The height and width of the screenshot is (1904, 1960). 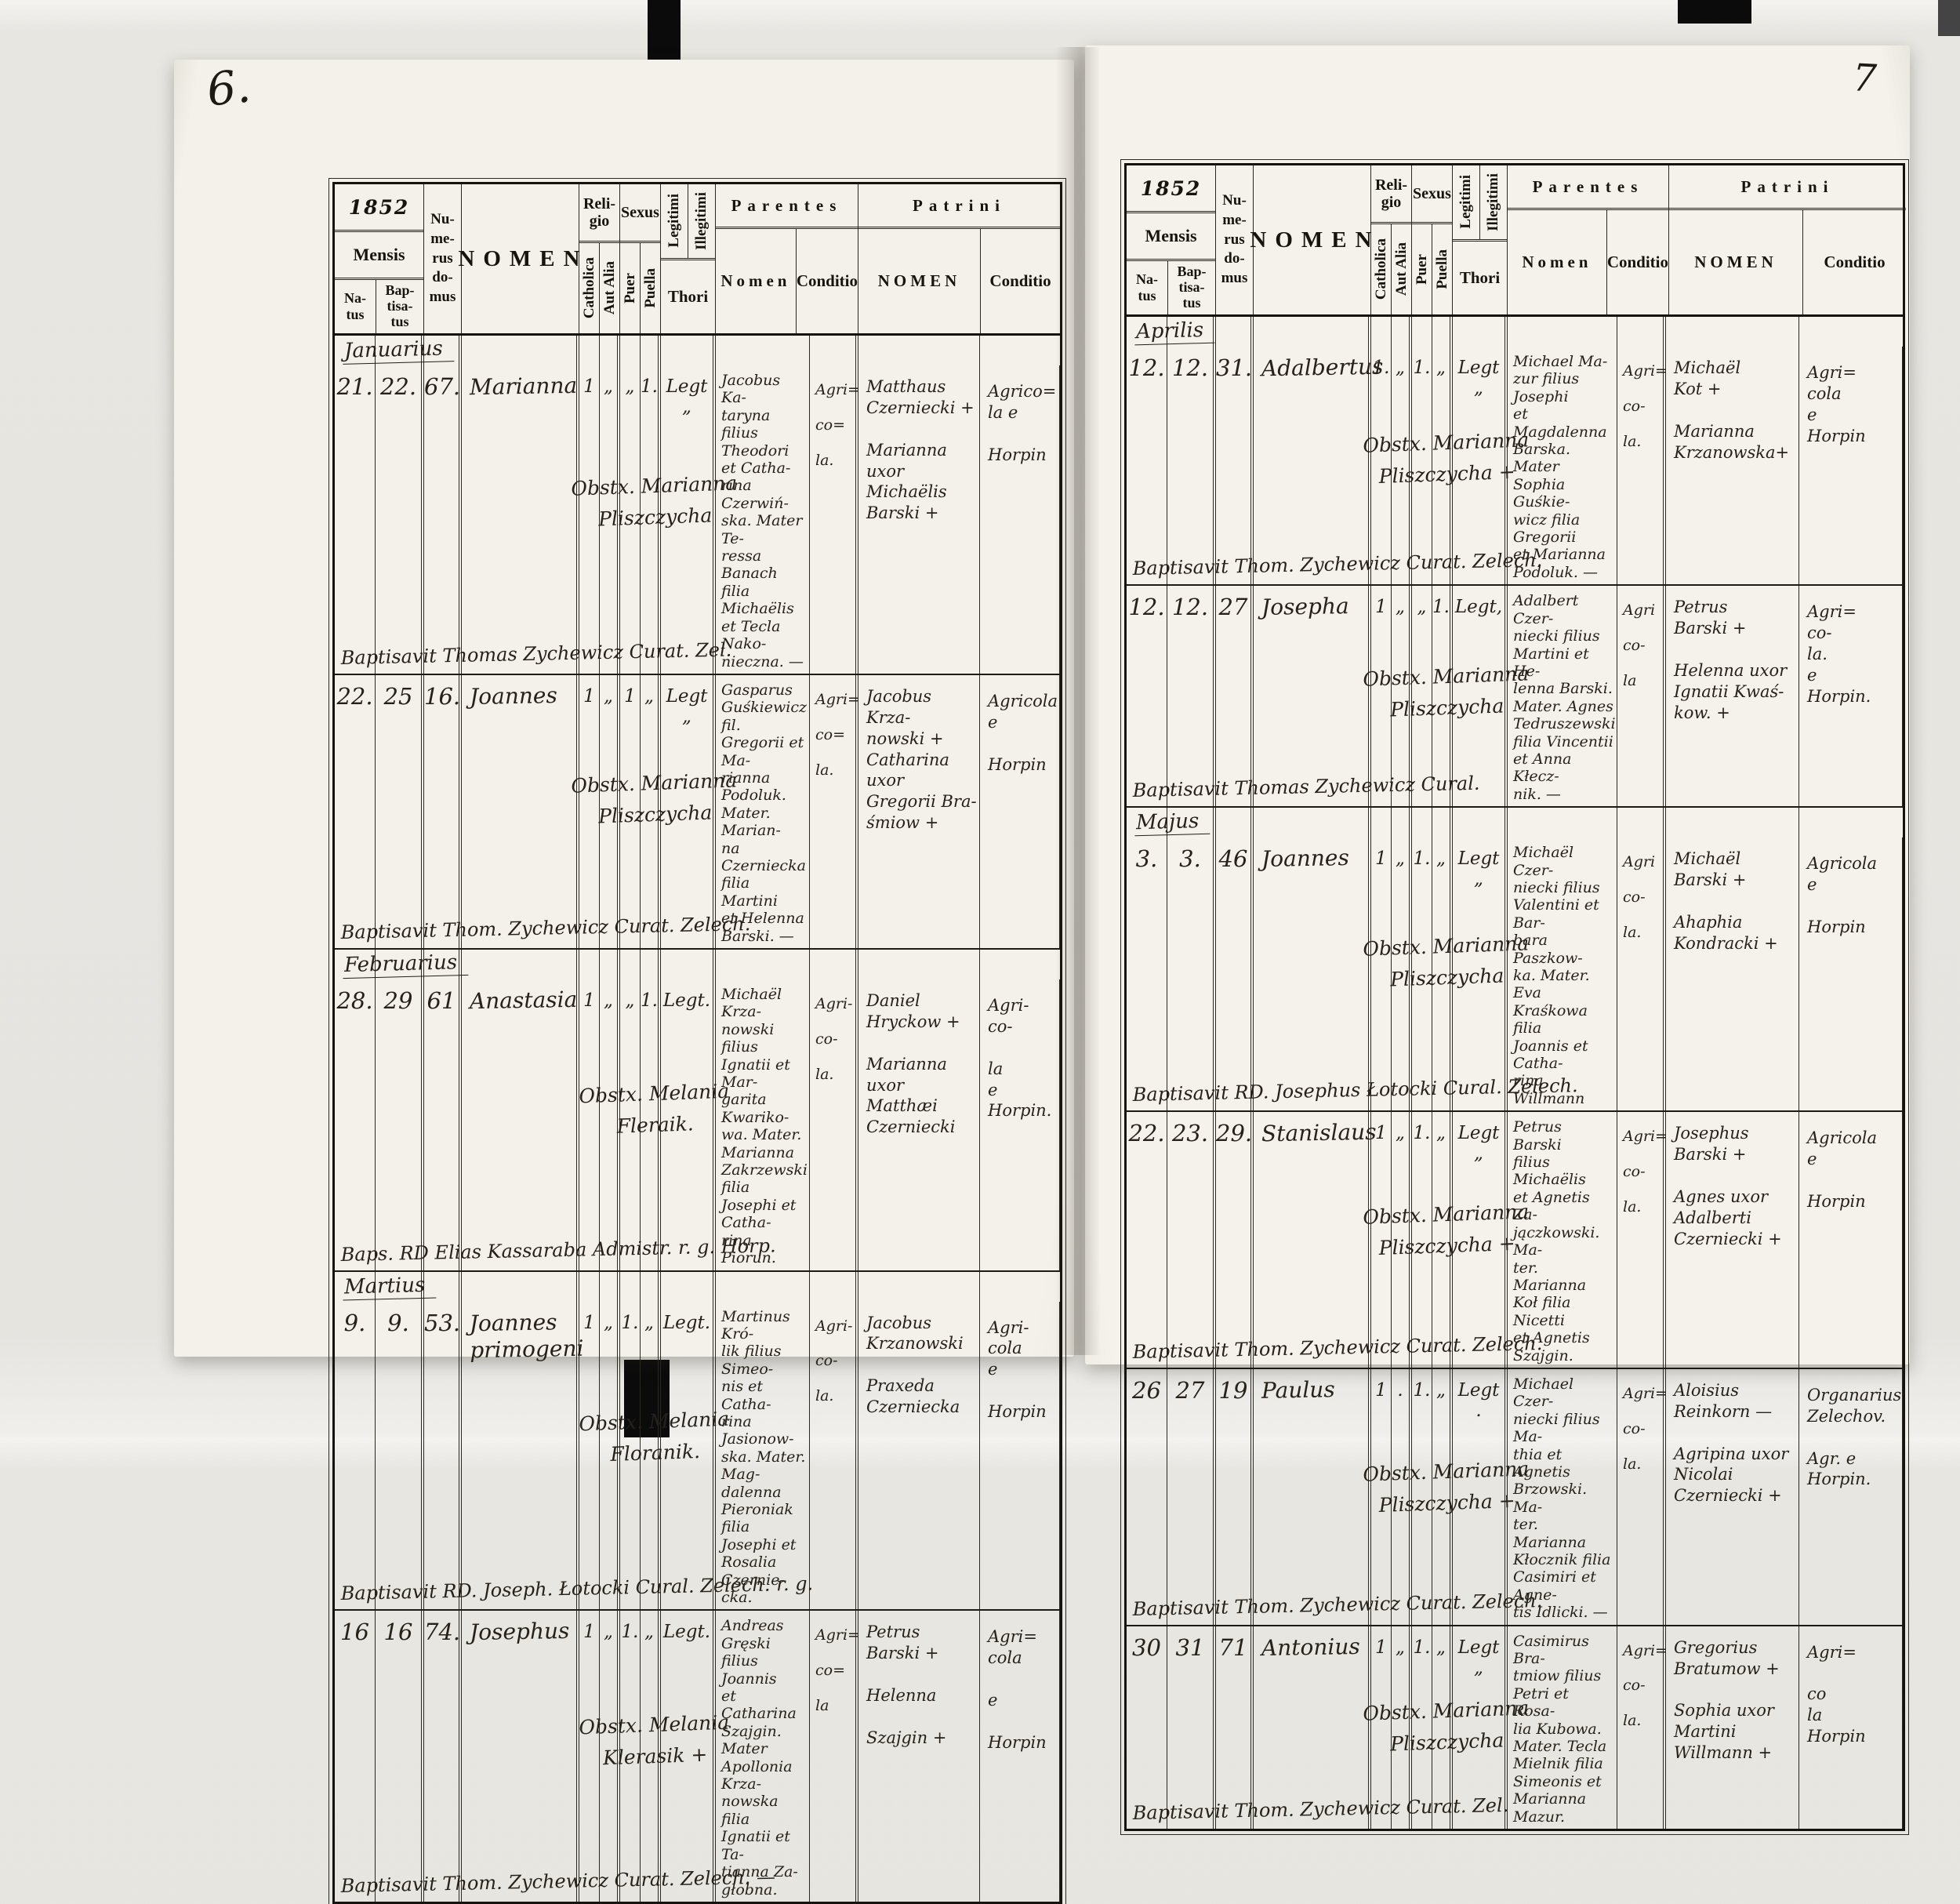 I want to click on column-group-nomen: NOMEN, so click(x=1315, y=239).